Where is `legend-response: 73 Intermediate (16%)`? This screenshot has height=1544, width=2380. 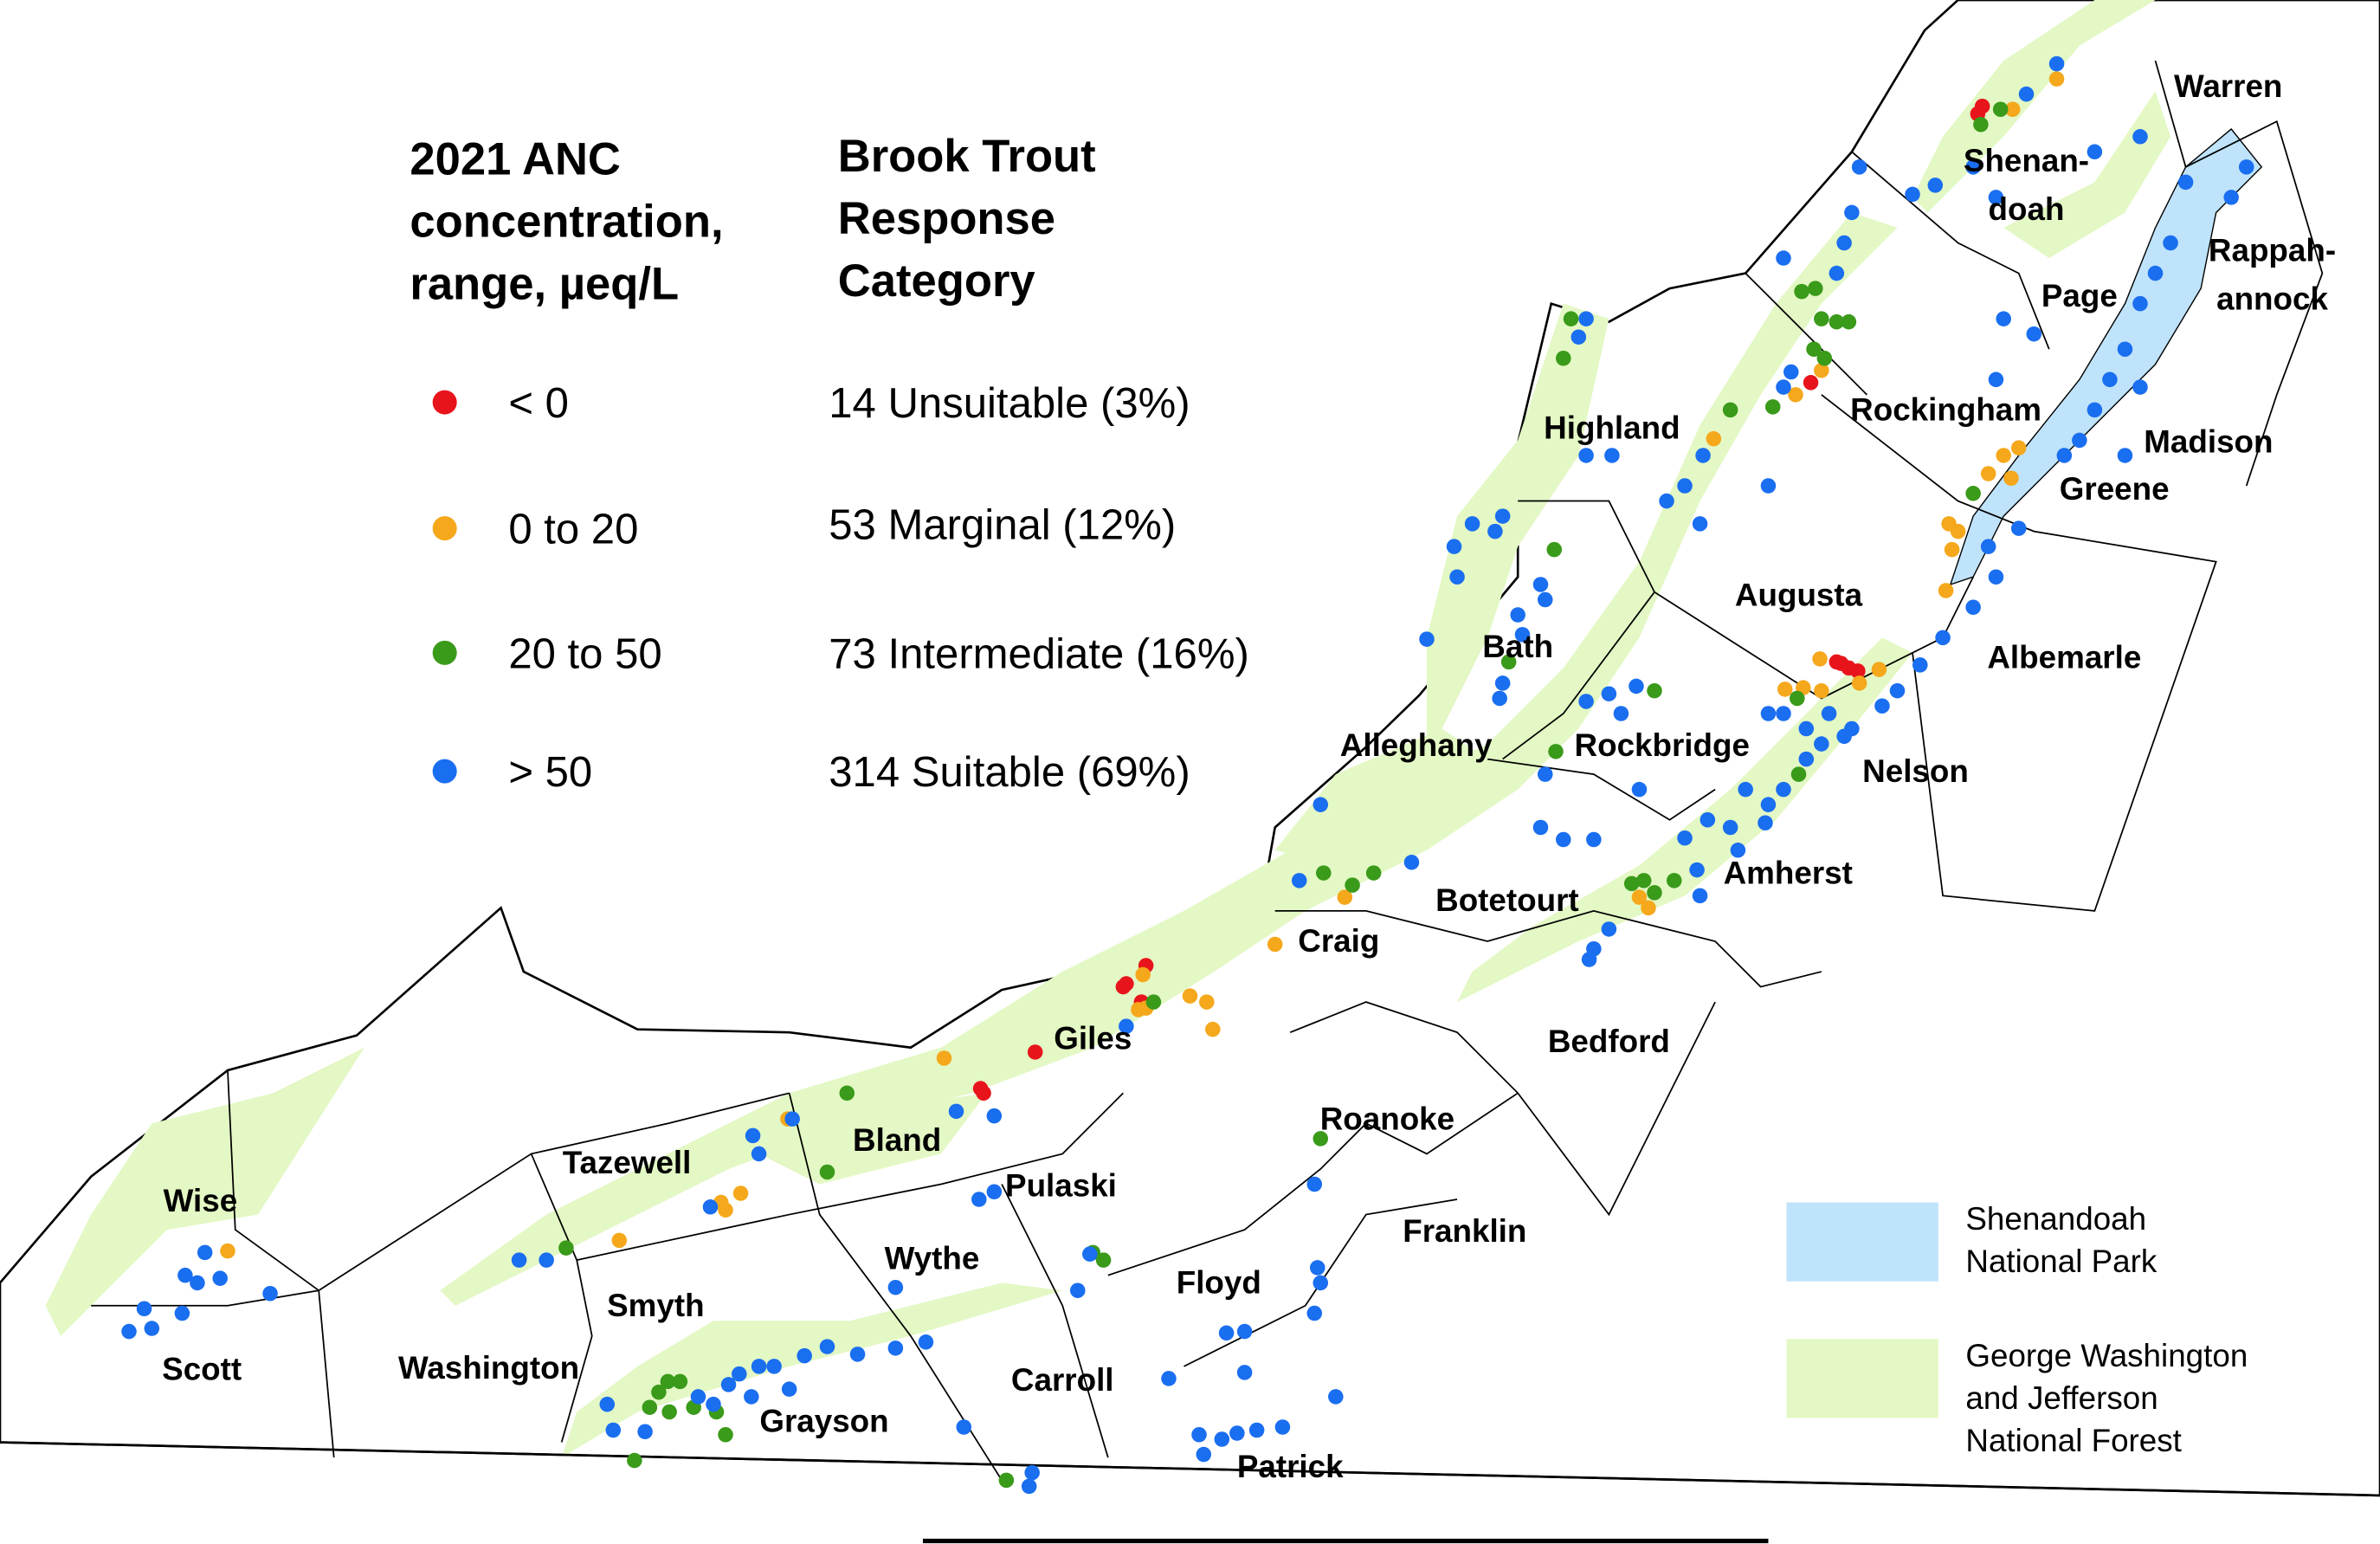 legend-response: 73 Intermediate (16%) is located at coordinates (1039, 654).